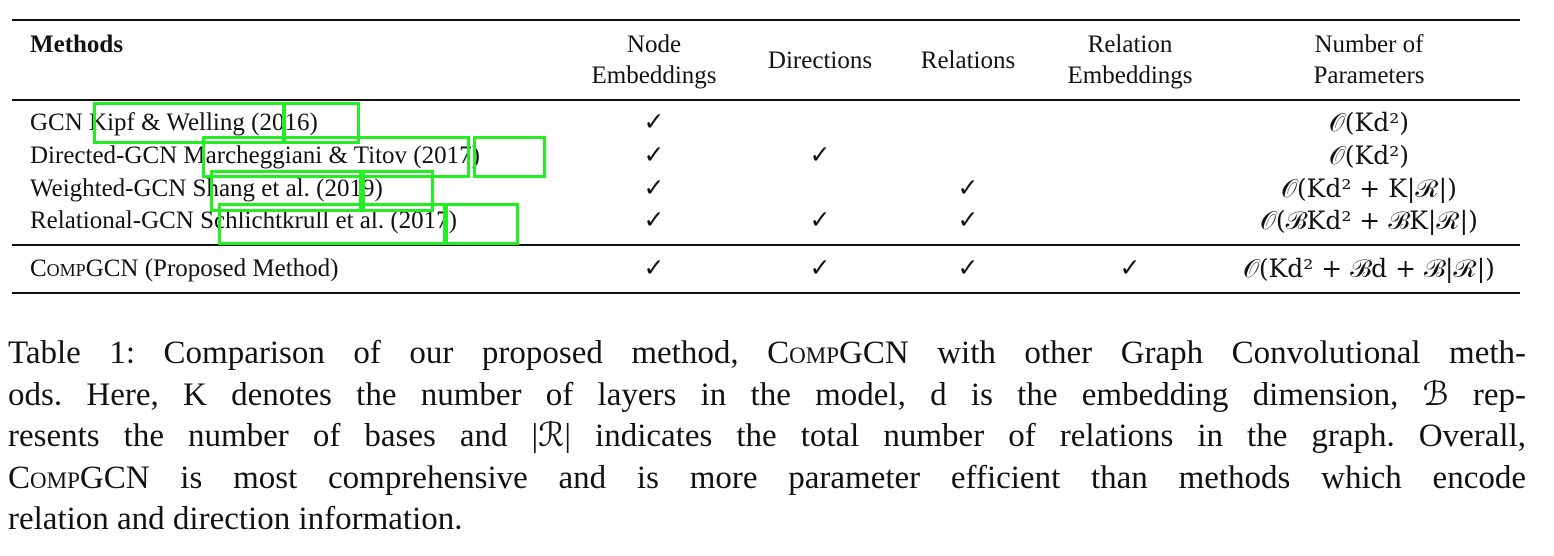  I want to click on table-mid-rule, so click(766, 245).